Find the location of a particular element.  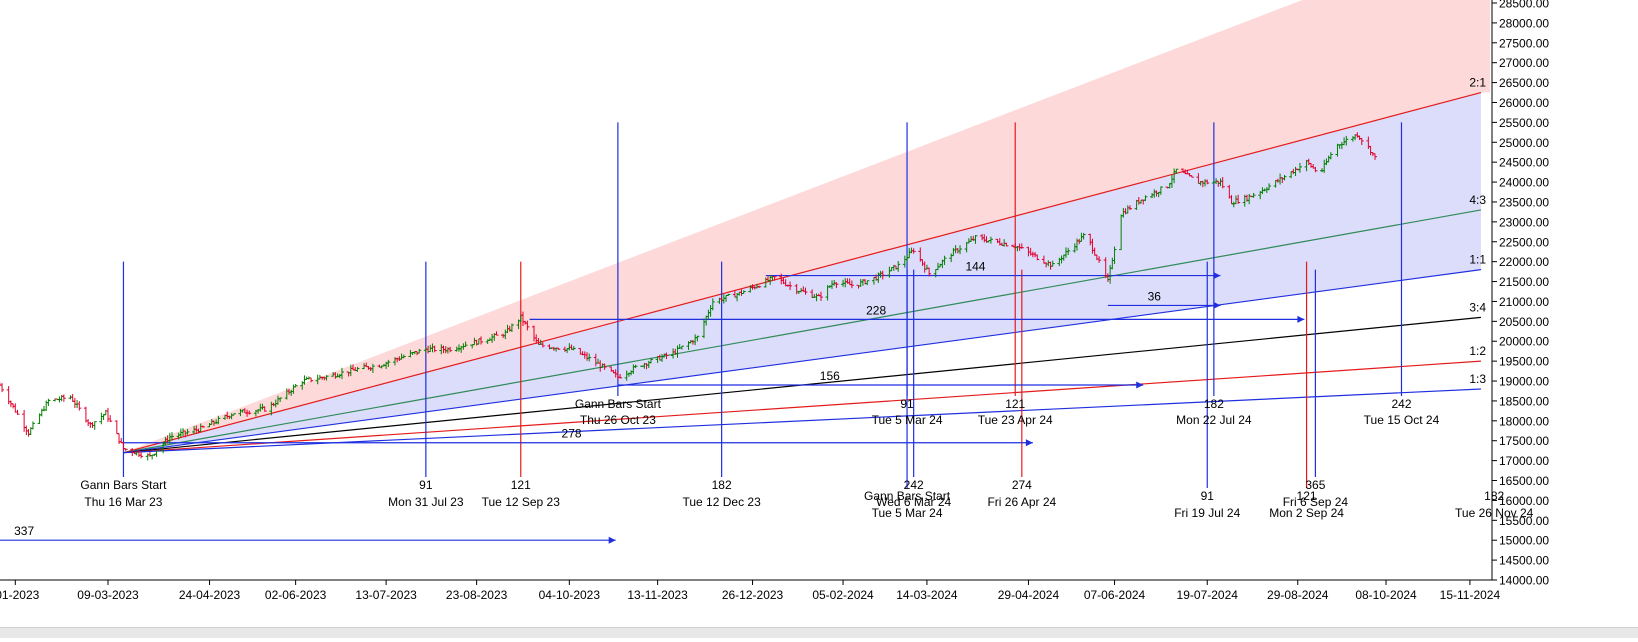

x-tick-label: 13-11-2023 is located at coordinates (657, 595).